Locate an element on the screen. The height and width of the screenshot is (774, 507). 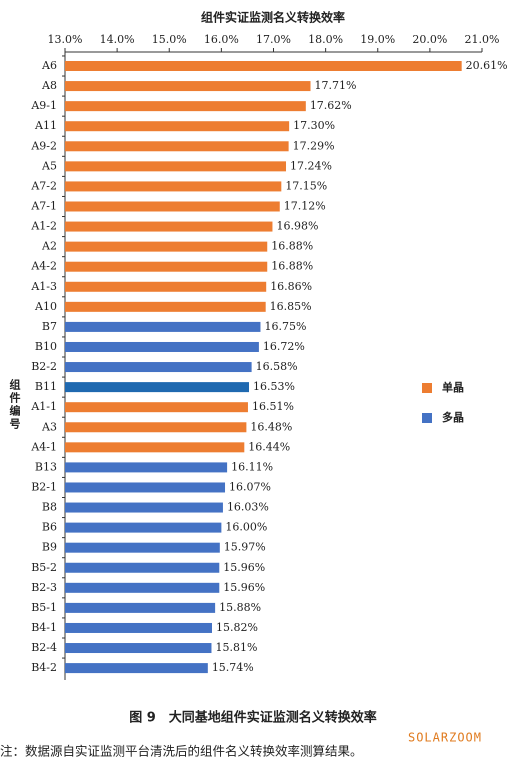
y-tick-label: A11 is located at coordinates (45, 125).